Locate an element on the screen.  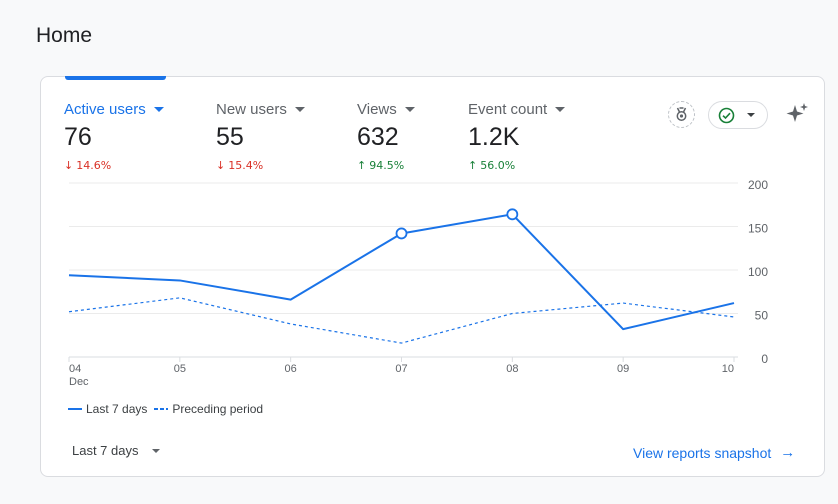
snapshot-link-label: View reports snapshot is located at coordinates (702, 452).